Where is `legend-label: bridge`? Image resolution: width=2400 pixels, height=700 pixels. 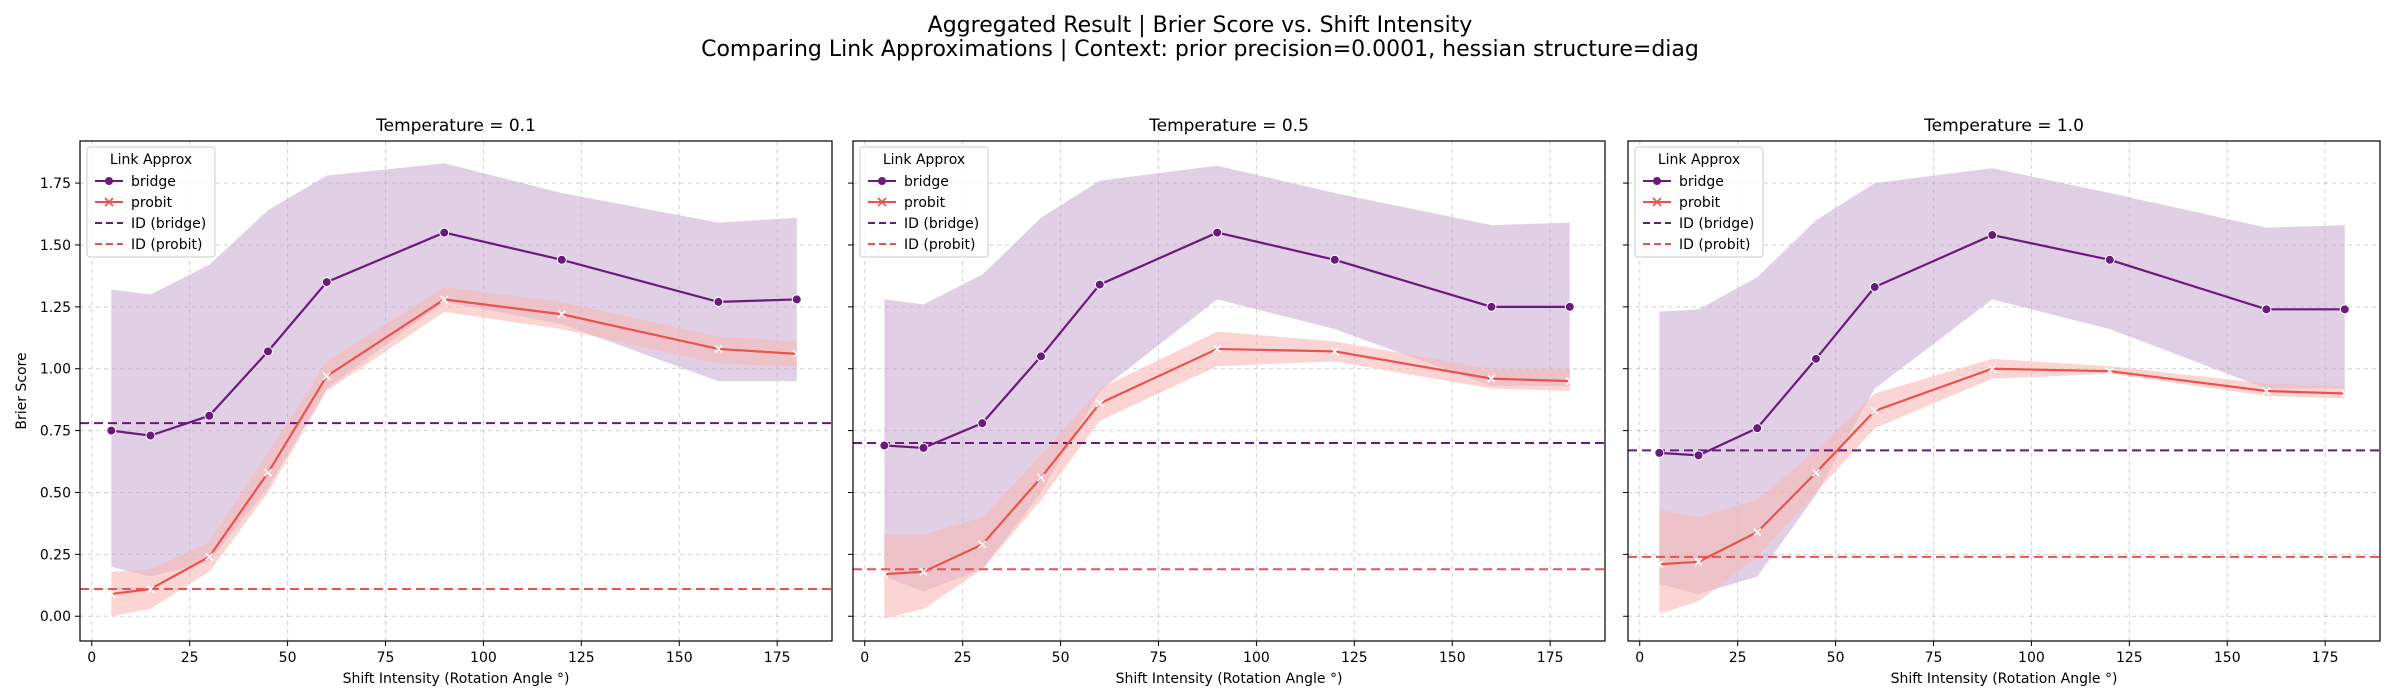 legend-label: bridge is located at coordinates (1701, 182).